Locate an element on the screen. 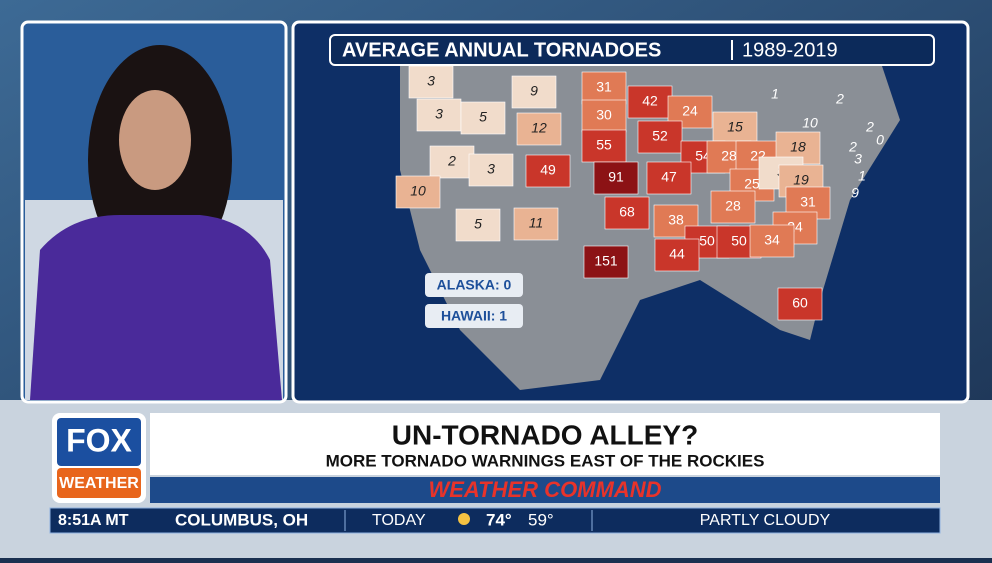  state-value: 52 is located at coordinates (660, 136).